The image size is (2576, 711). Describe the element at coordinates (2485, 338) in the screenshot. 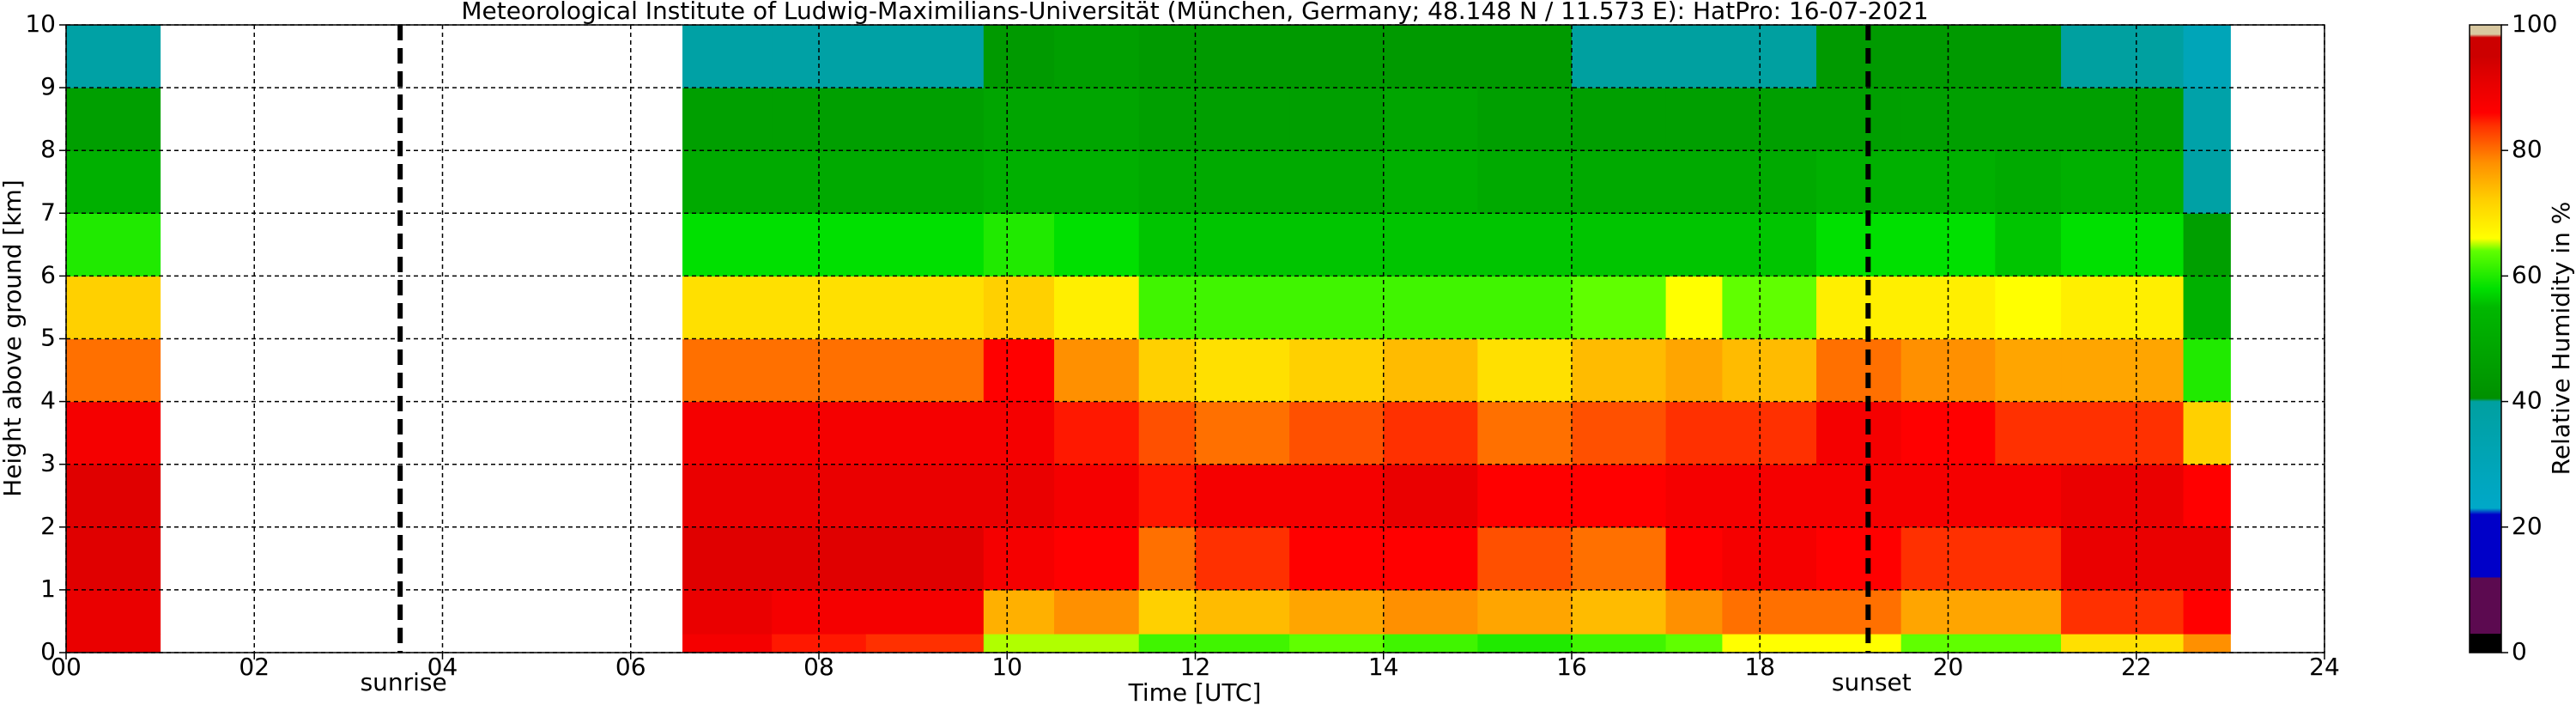

I see `colorbar` at that location.